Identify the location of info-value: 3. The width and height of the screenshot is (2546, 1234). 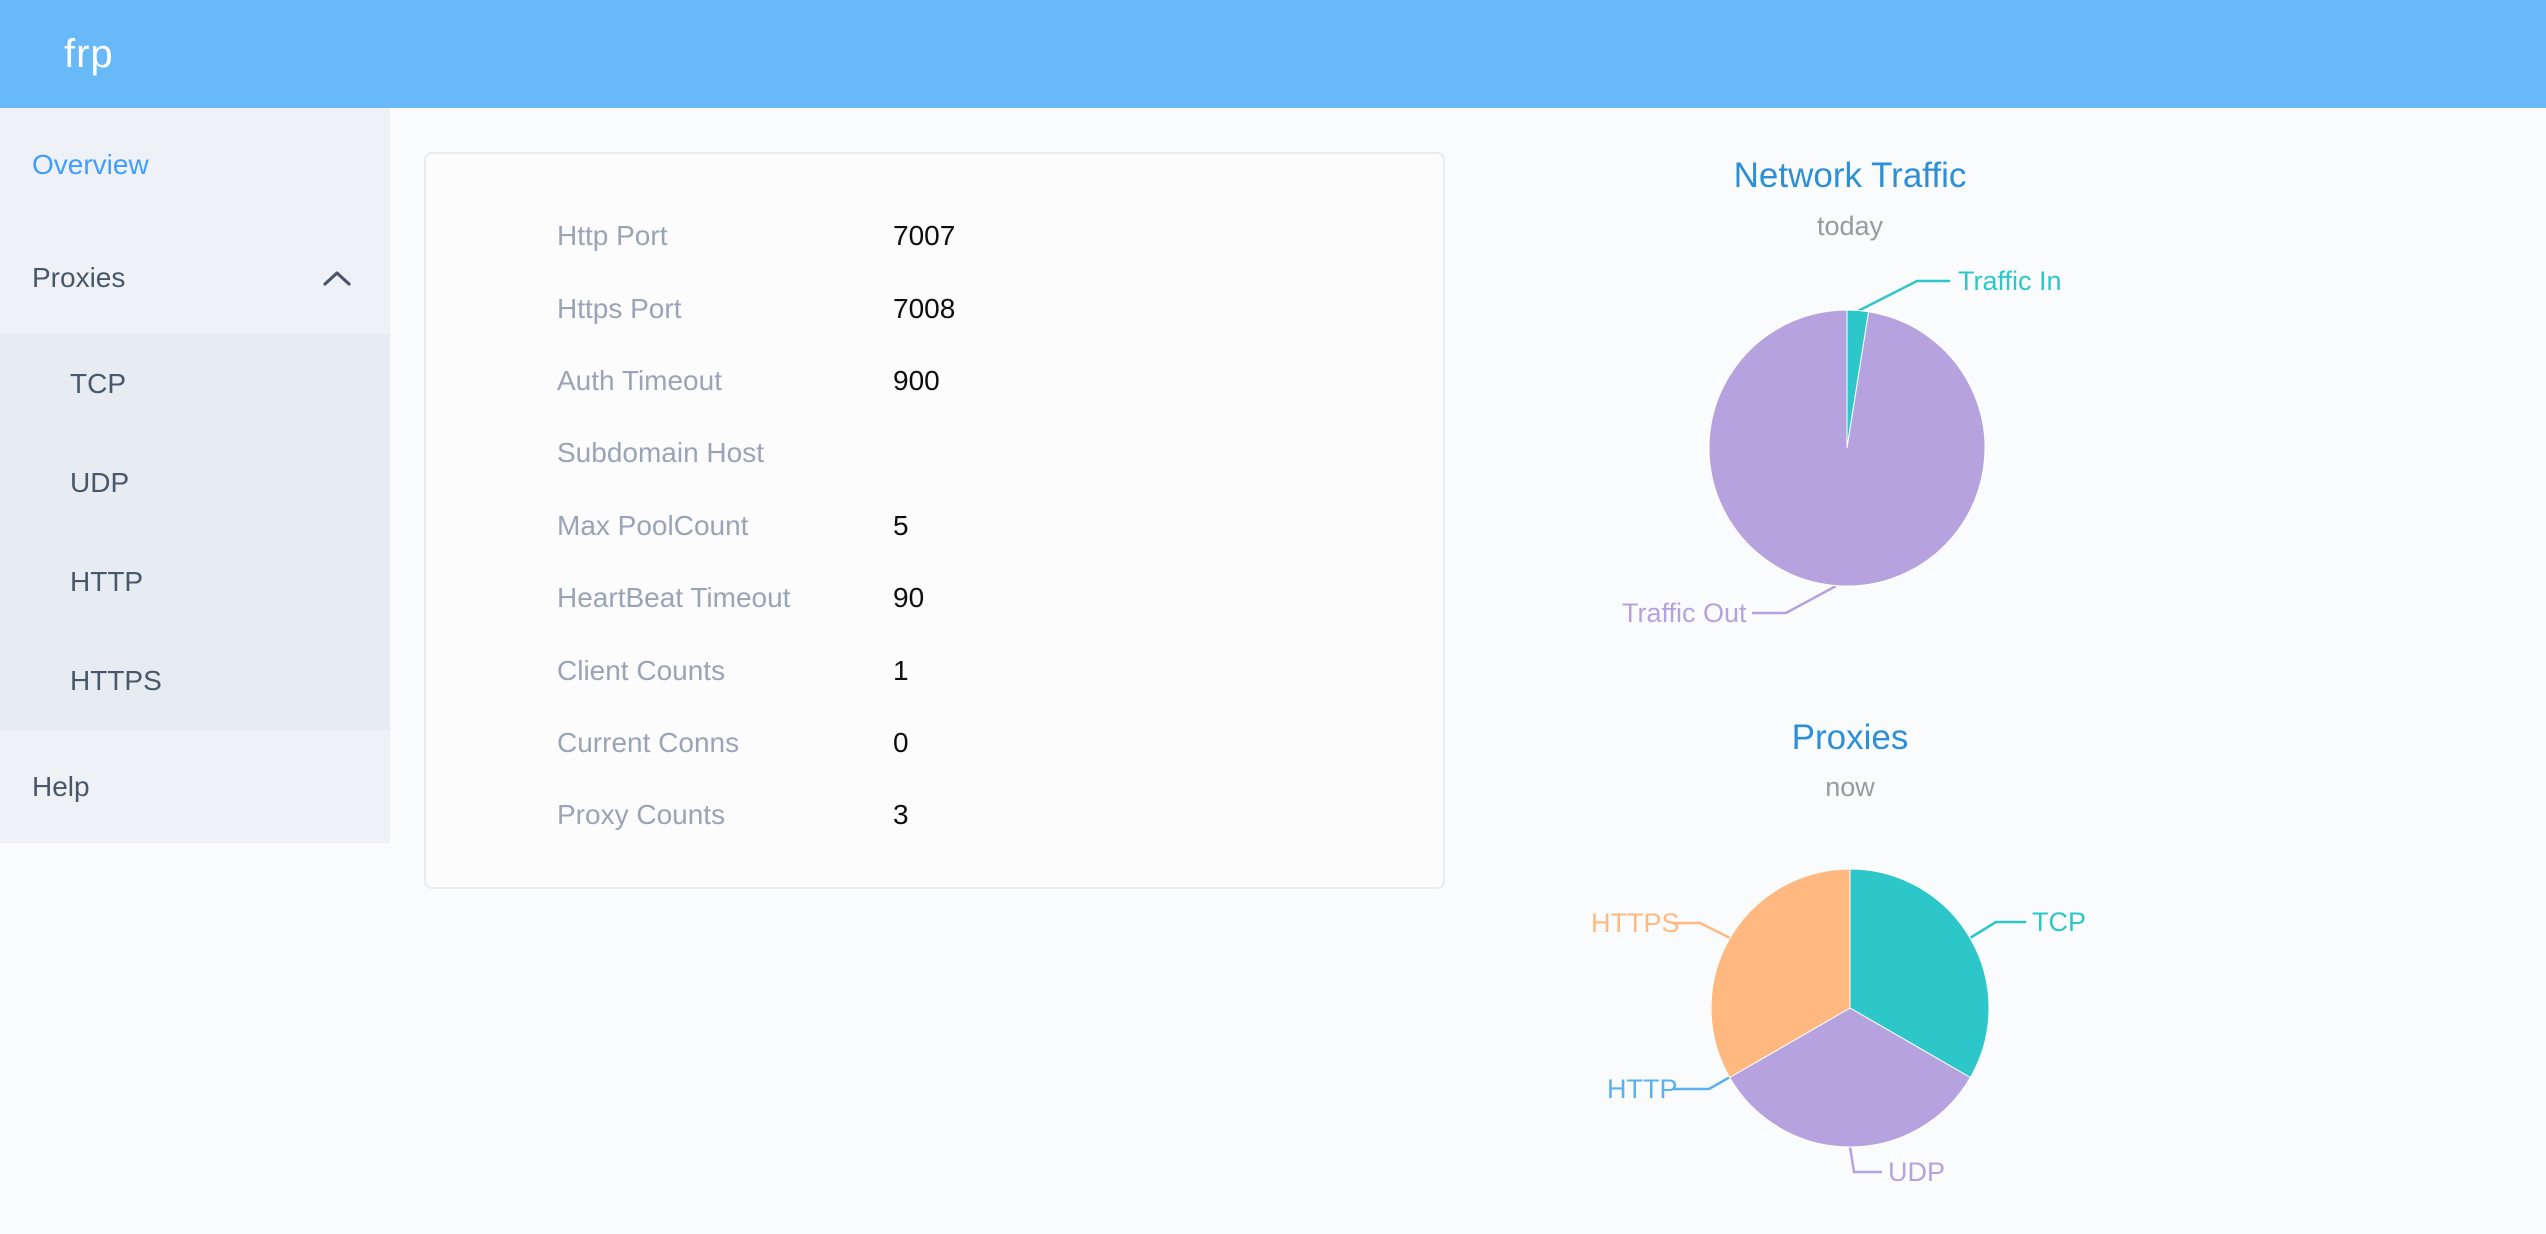
(901, 815).